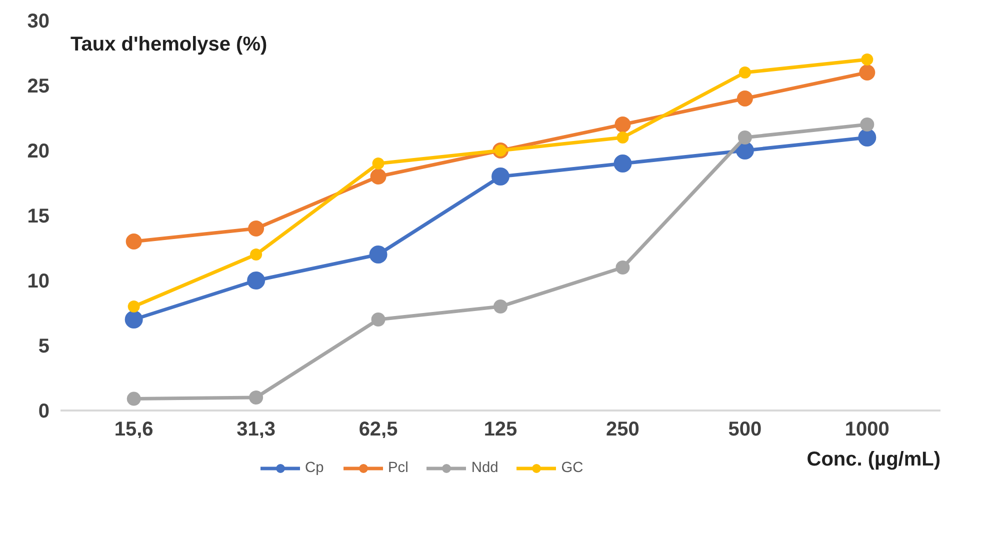 The height and width of the screenshot is (560, 997). What do you see at coordinates (38, 281) in the screenshot?
I see `y-tick-label: 10` at bounding box center [38, 281].